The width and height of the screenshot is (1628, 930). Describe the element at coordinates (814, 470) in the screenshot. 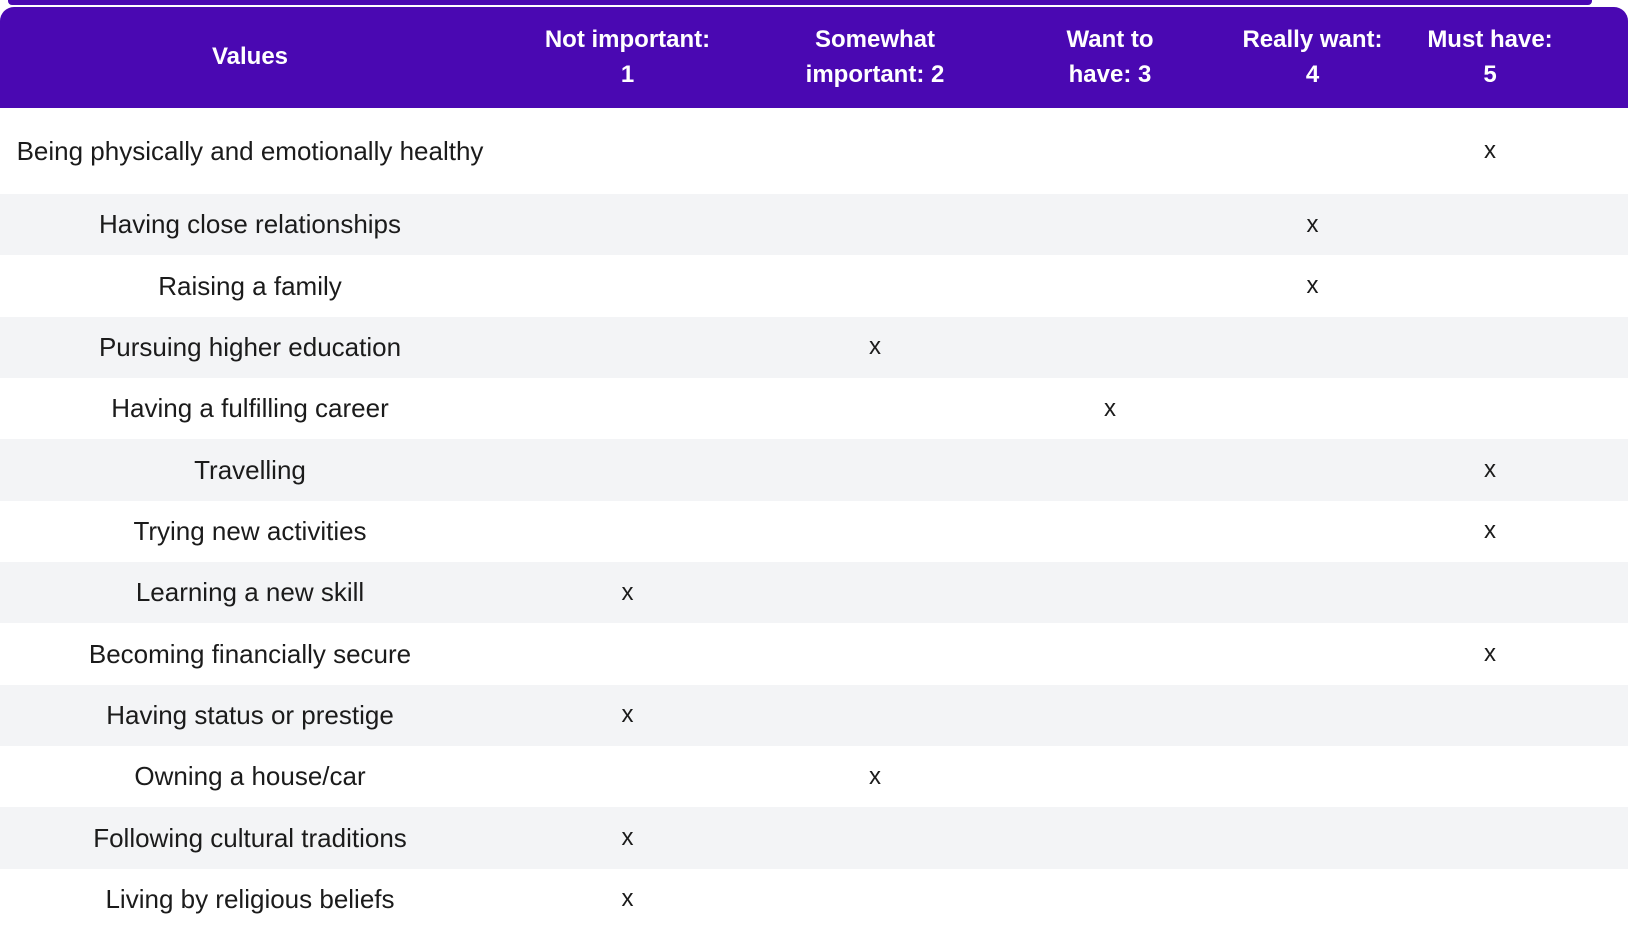

I see `table-row: Travelling x` at that location.